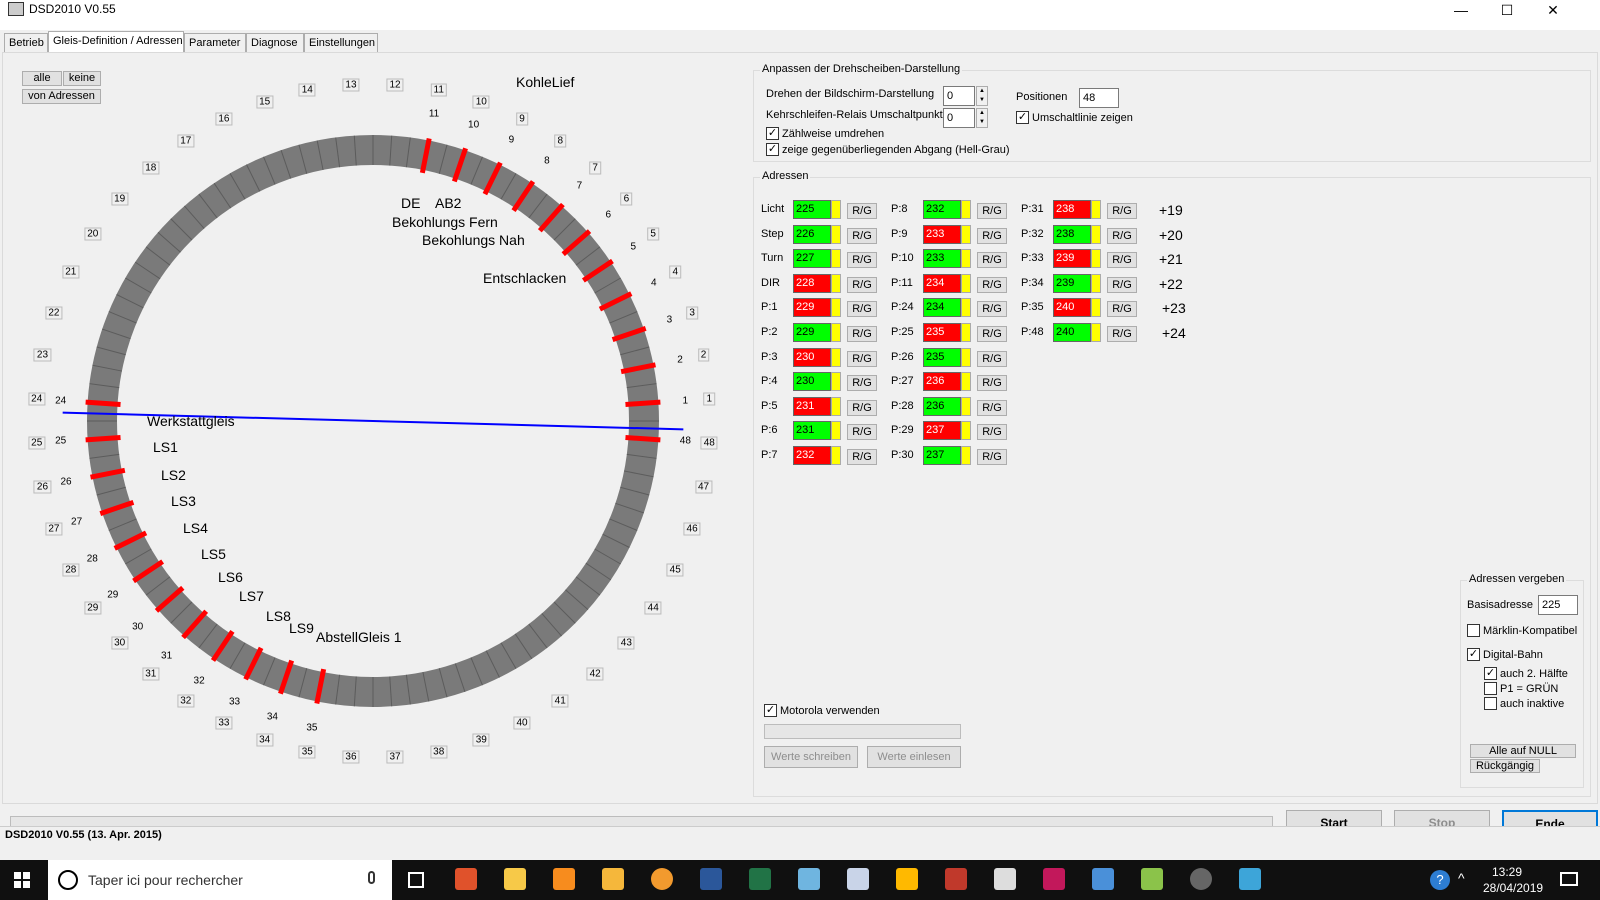 This screenshot has width=1600, height=900. Describe the element at coordinates (37, 443) in the screenshot. I see `position-box: 25` at that location.